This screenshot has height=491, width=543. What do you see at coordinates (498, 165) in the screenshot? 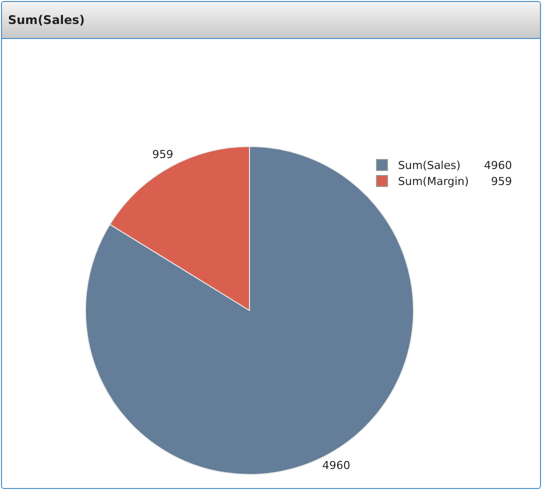
I see `text: 4960` at bounding box center [498, 165].